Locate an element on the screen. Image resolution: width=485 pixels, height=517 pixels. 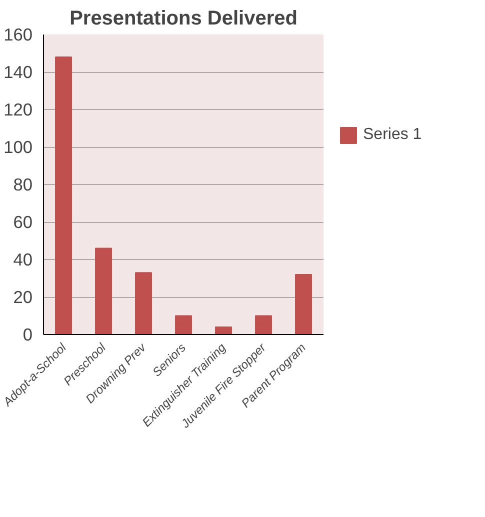
y-tick-label: 120 is located at coordinates (18, 110).